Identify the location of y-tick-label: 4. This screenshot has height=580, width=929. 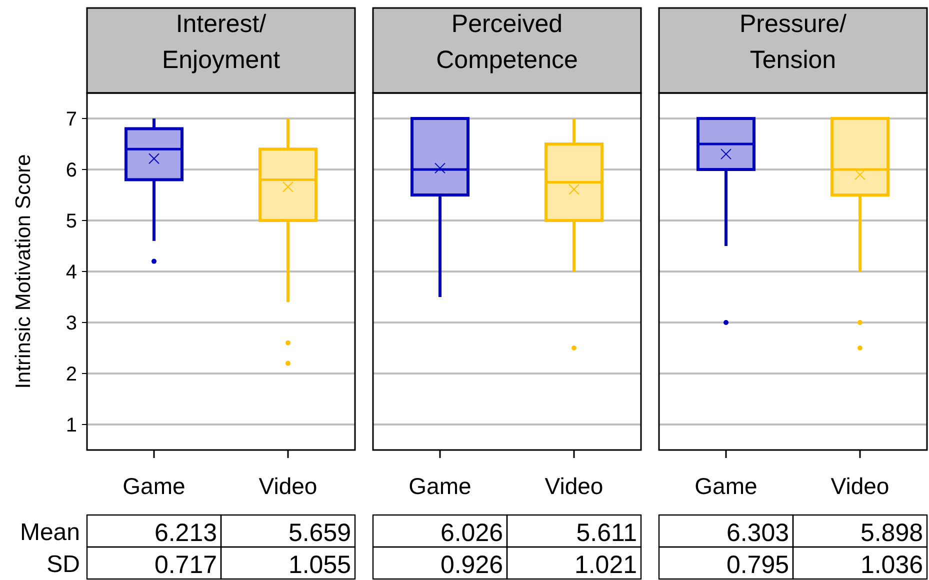
(71, 273).